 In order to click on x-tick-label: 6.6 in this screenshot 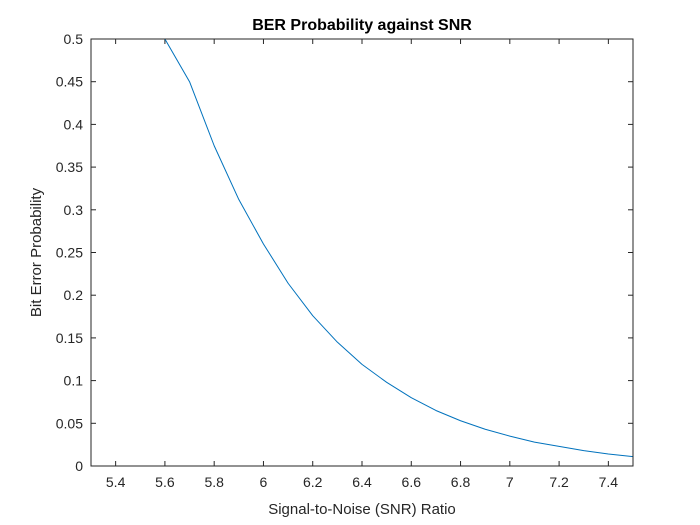, I will do `click(412, 482)`.